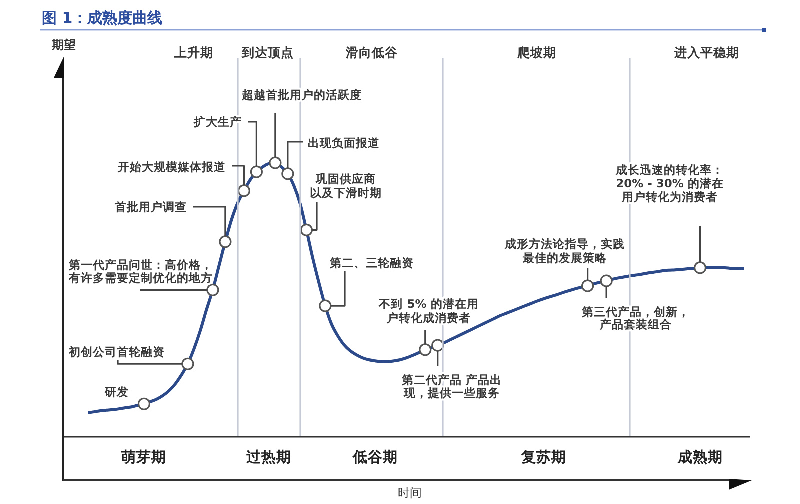 The width and height of the screenshot is (800, 504). I want to click on annotation: 第三代产品，创新，产品套装组合, so click(635, 318).